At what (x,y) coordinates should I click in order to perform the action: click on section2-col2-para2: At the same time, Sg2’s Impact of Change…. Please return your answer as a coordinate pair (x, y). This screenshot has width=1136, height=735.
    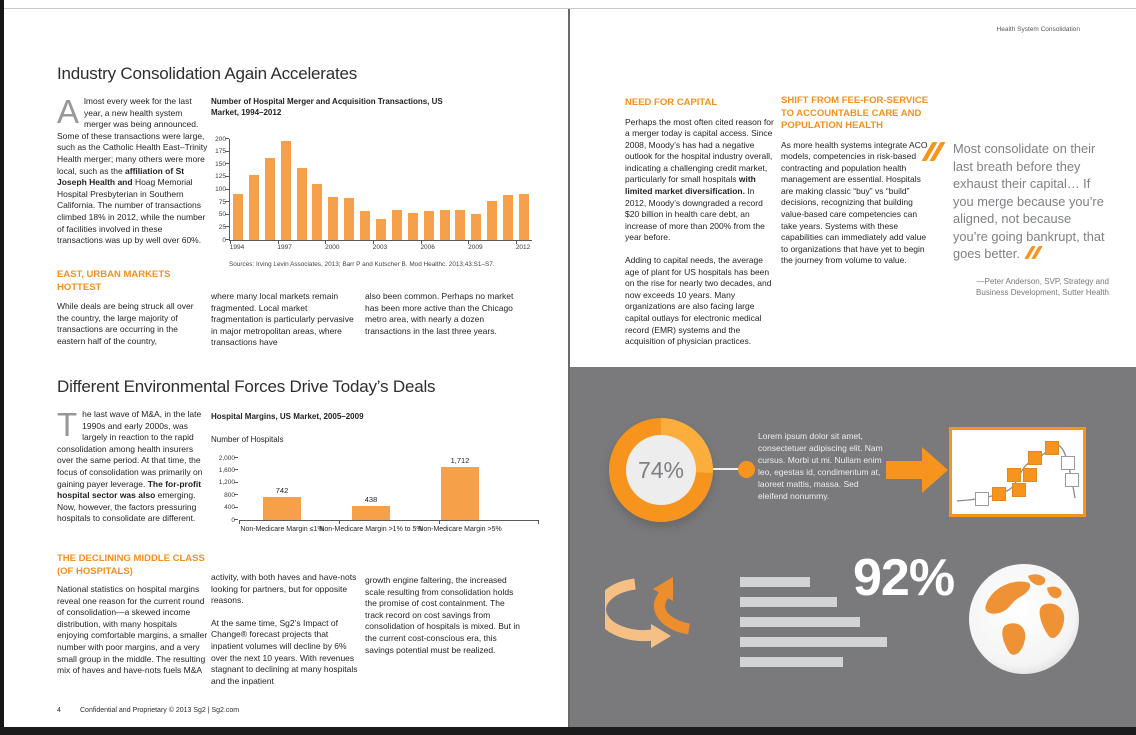
    Looking at the image, I should click on (284, 651).